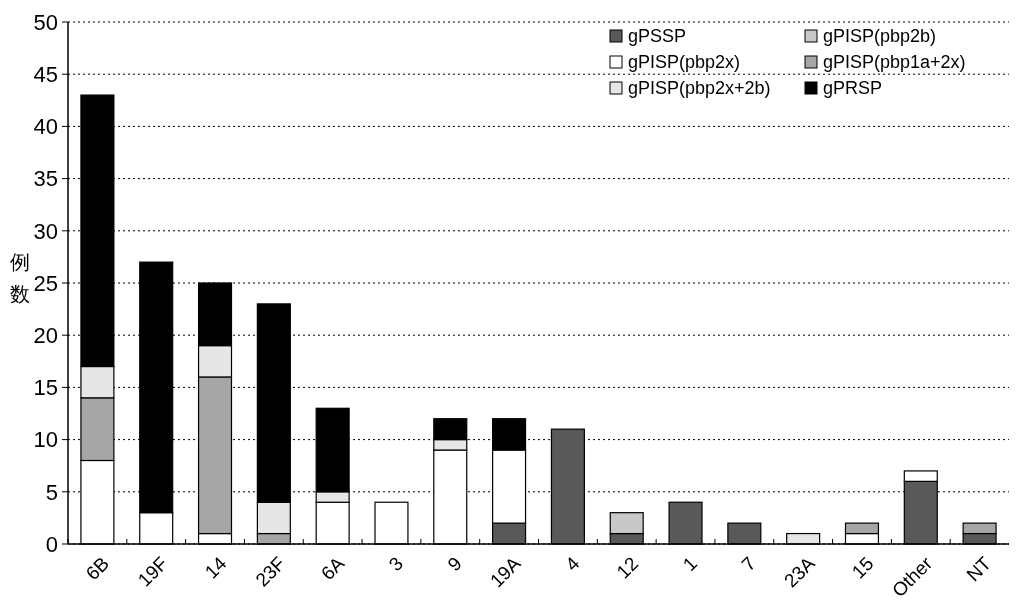  I want to click on y-tick-label: 35, so click(45, 179).